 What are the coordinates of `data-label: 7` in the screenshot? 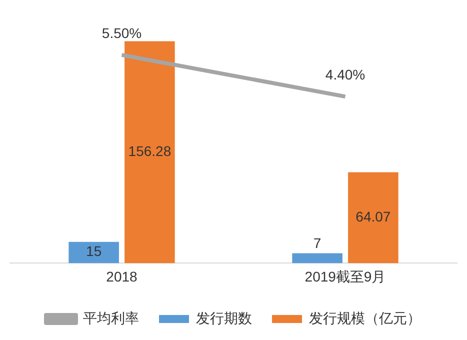 It's located at (317, 243).